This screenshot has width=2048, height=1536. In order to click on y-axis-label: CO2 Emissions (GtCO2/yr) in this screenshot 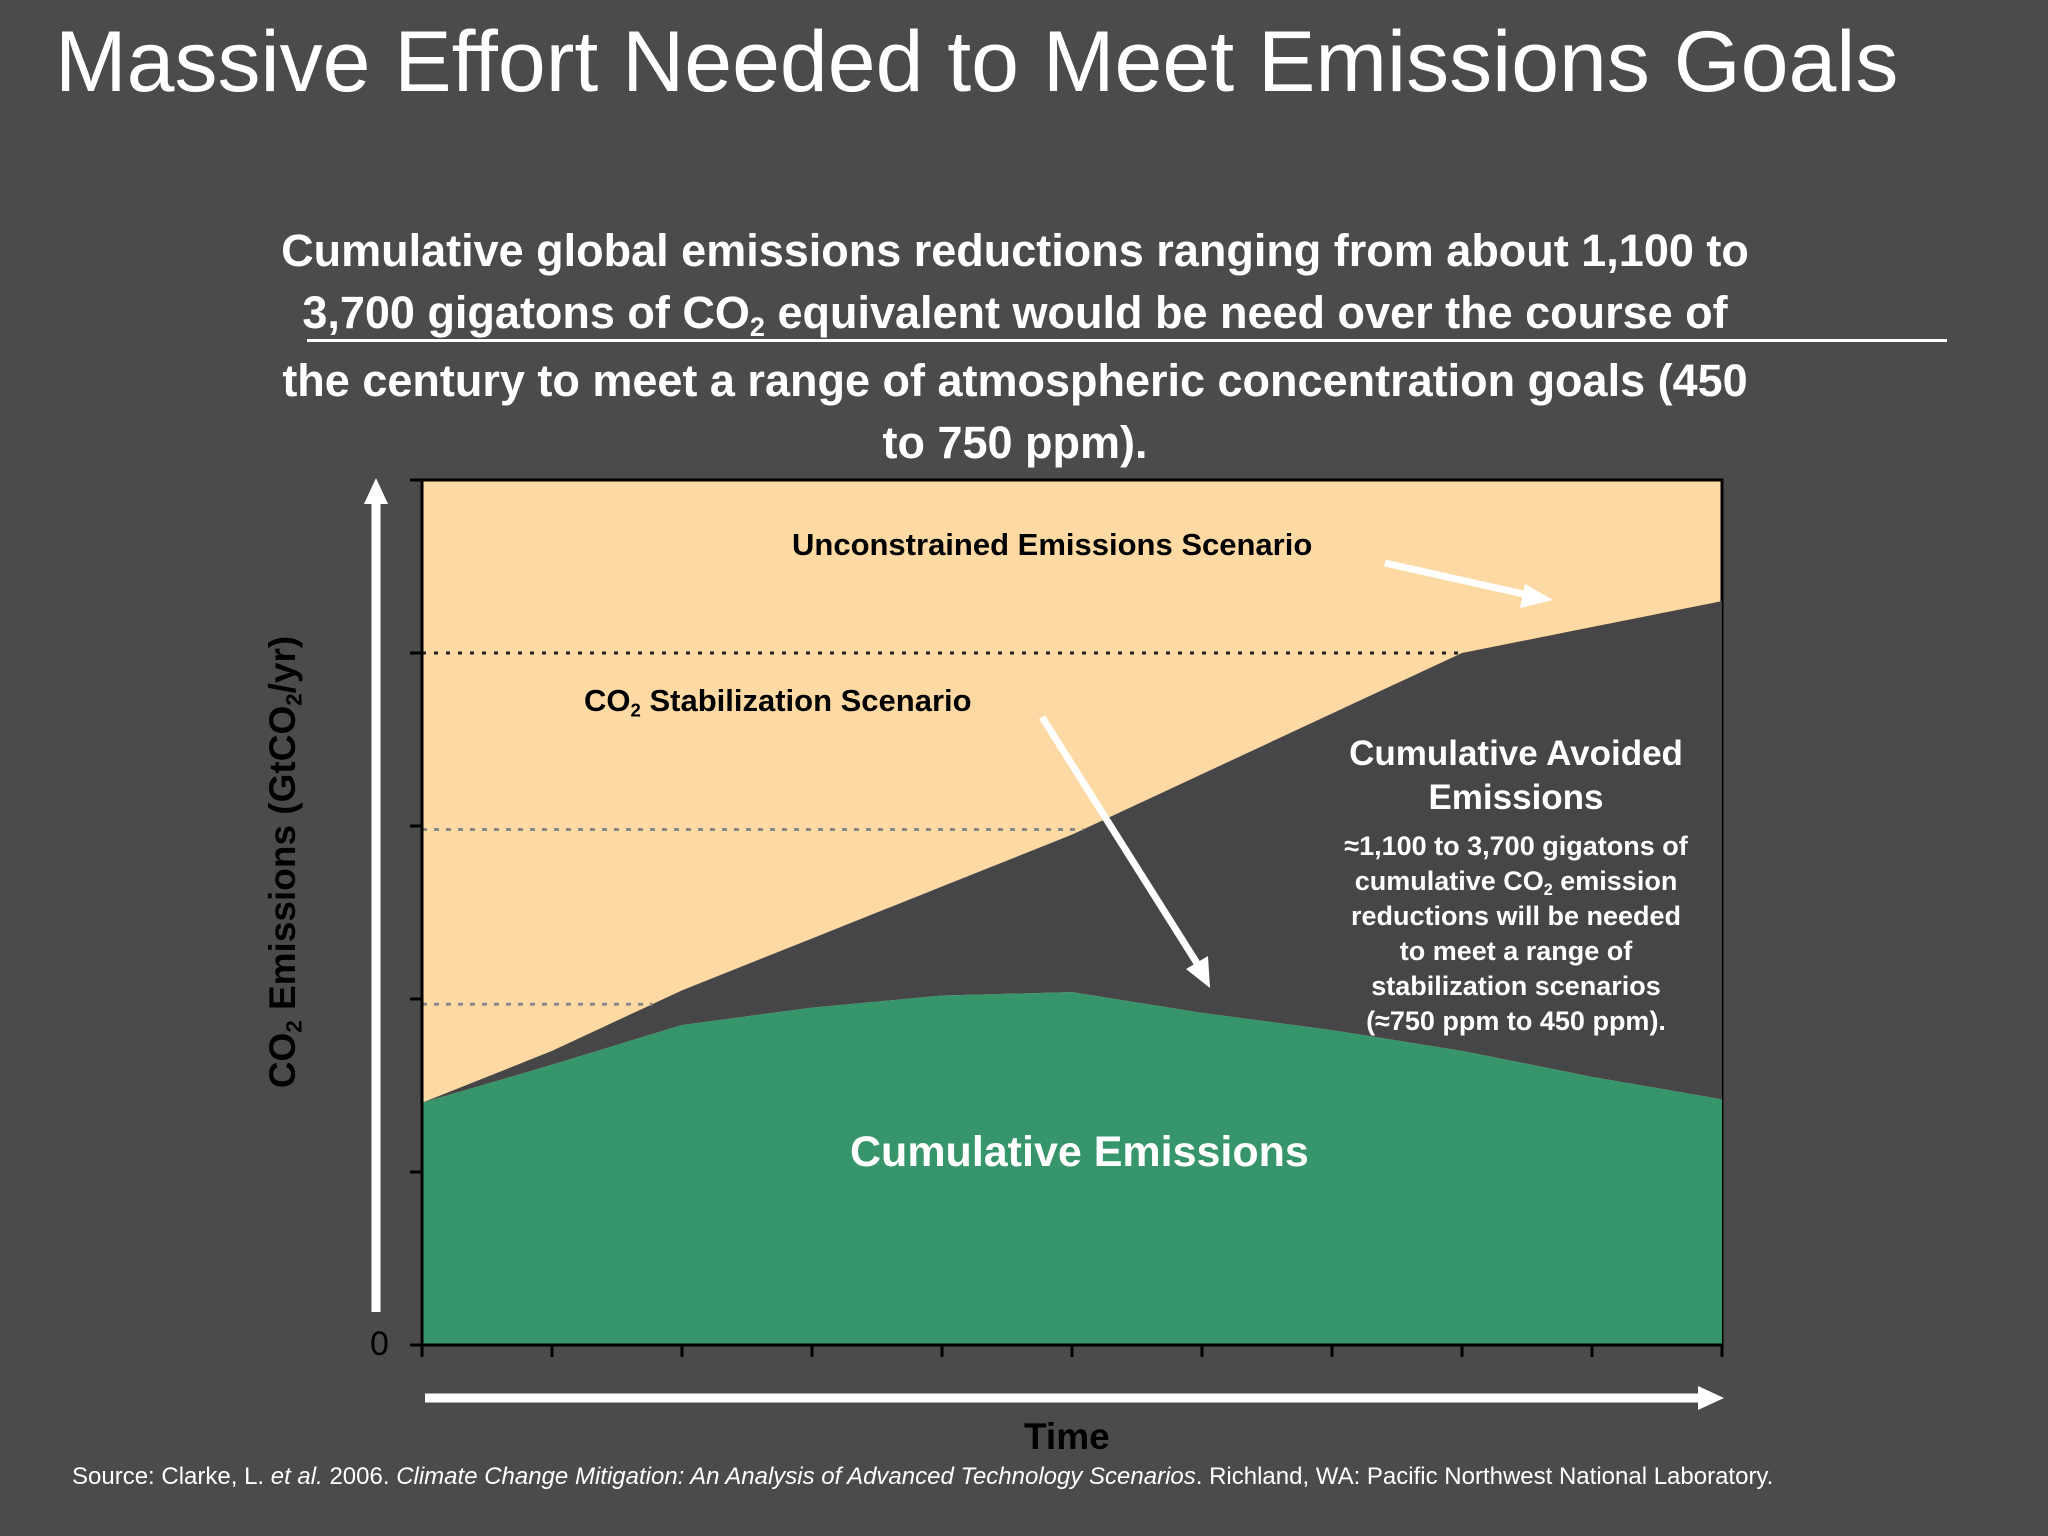, I will do `click(284, 862)`.